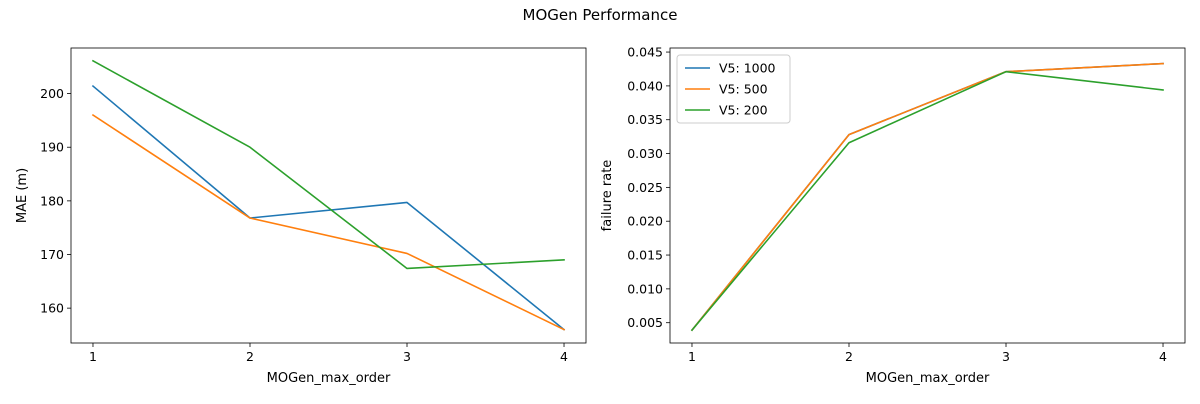  I want to click on y-tick-label: 0.010, so click(645, 288).